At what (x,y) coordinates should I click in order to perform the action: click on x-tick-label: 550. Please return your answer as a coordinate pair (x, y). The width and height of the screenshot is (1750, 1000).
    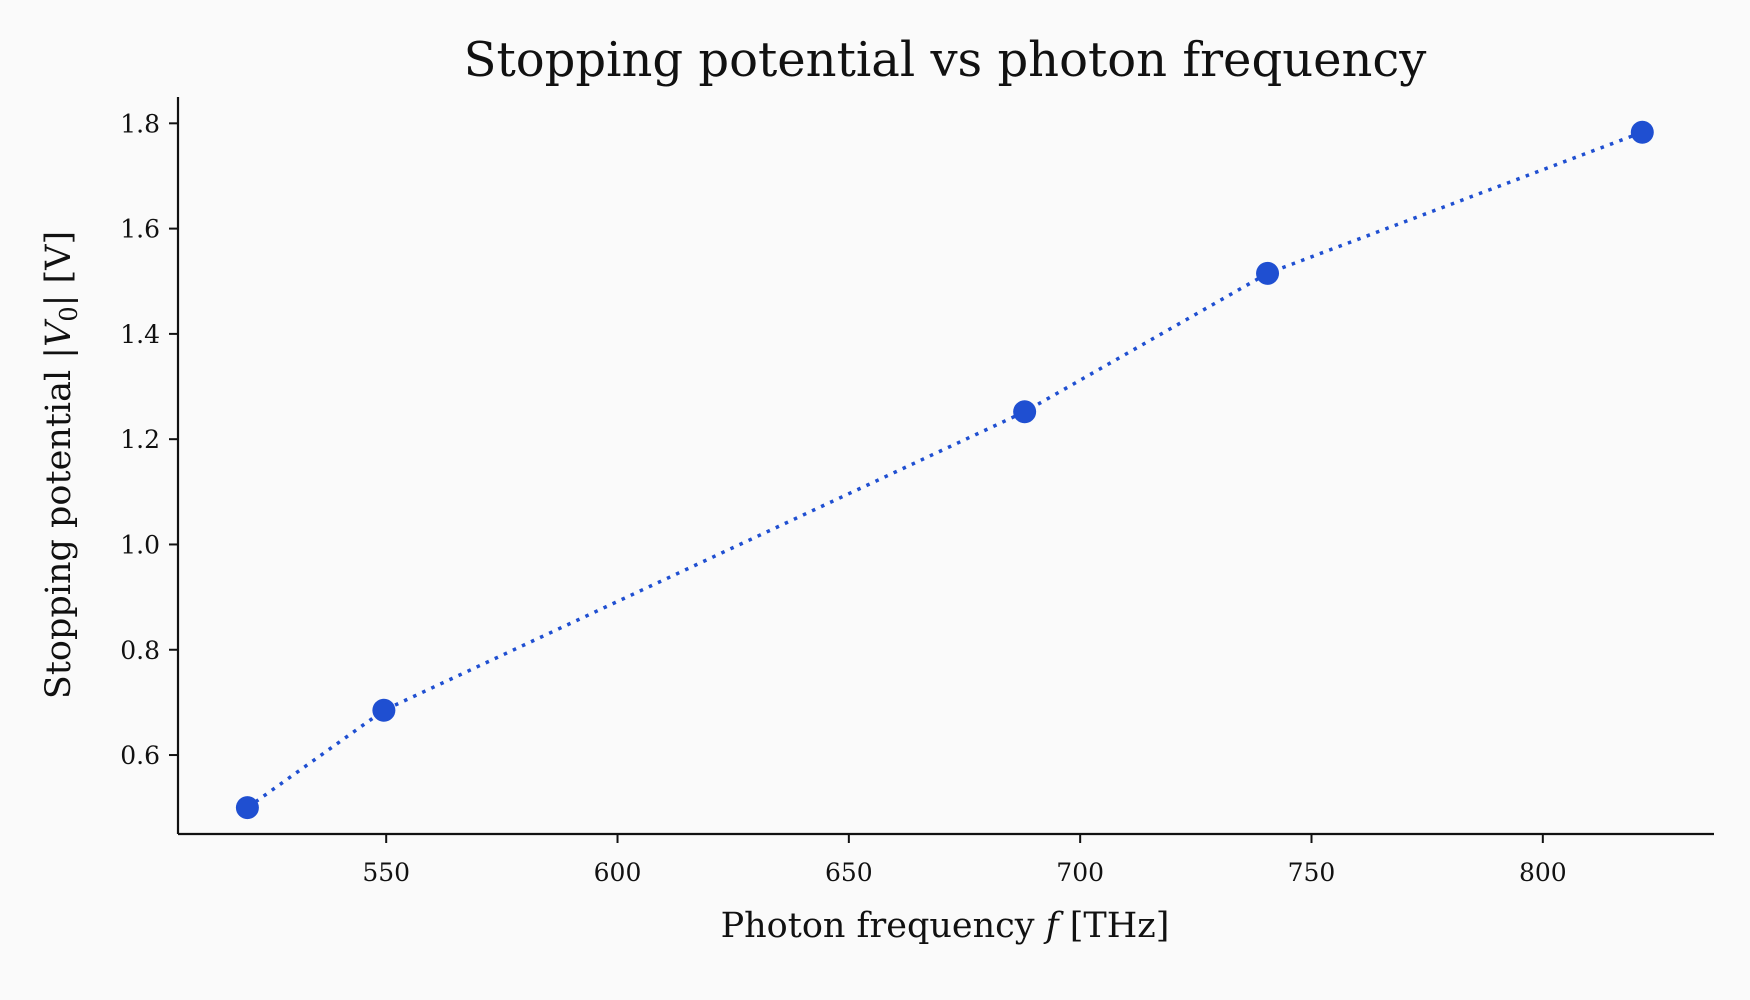
    Looking at the image, I should click on (386, 872).